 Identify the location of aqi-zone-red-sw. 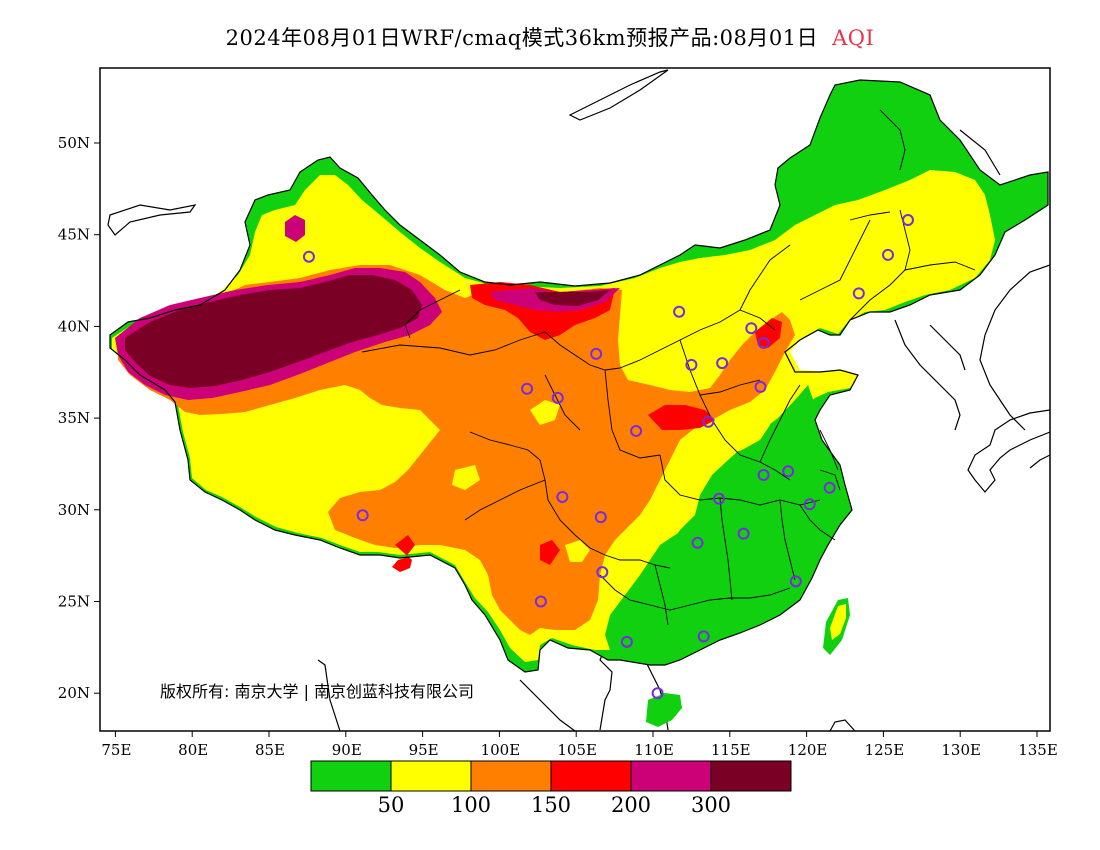
(550, 552).